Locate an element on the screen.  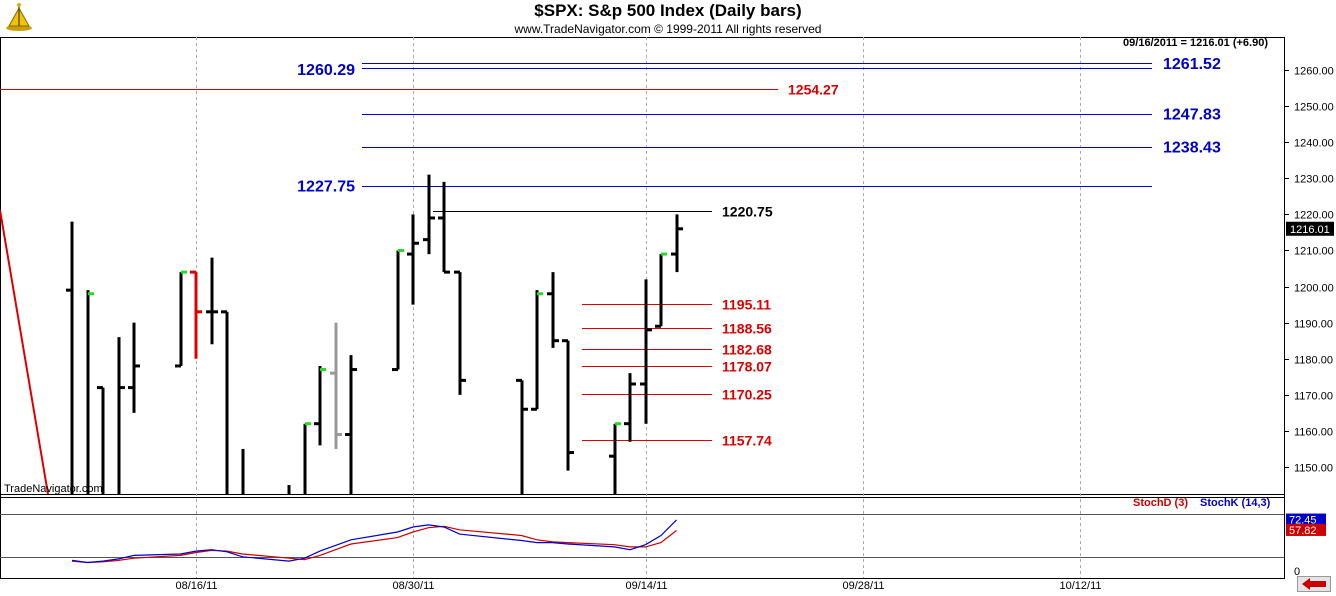
x-tick-label: 08/16/11 is located at coordinates (196, 586).